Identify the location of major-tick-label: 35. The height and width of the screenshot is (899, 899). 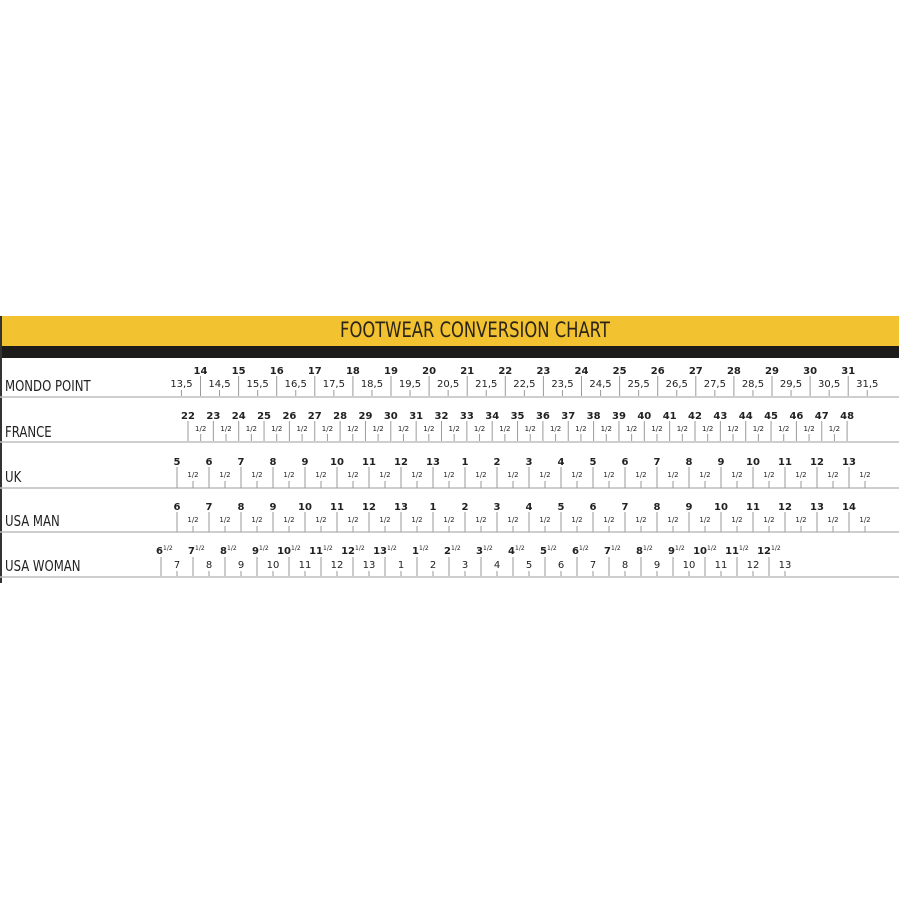
(518, 416).